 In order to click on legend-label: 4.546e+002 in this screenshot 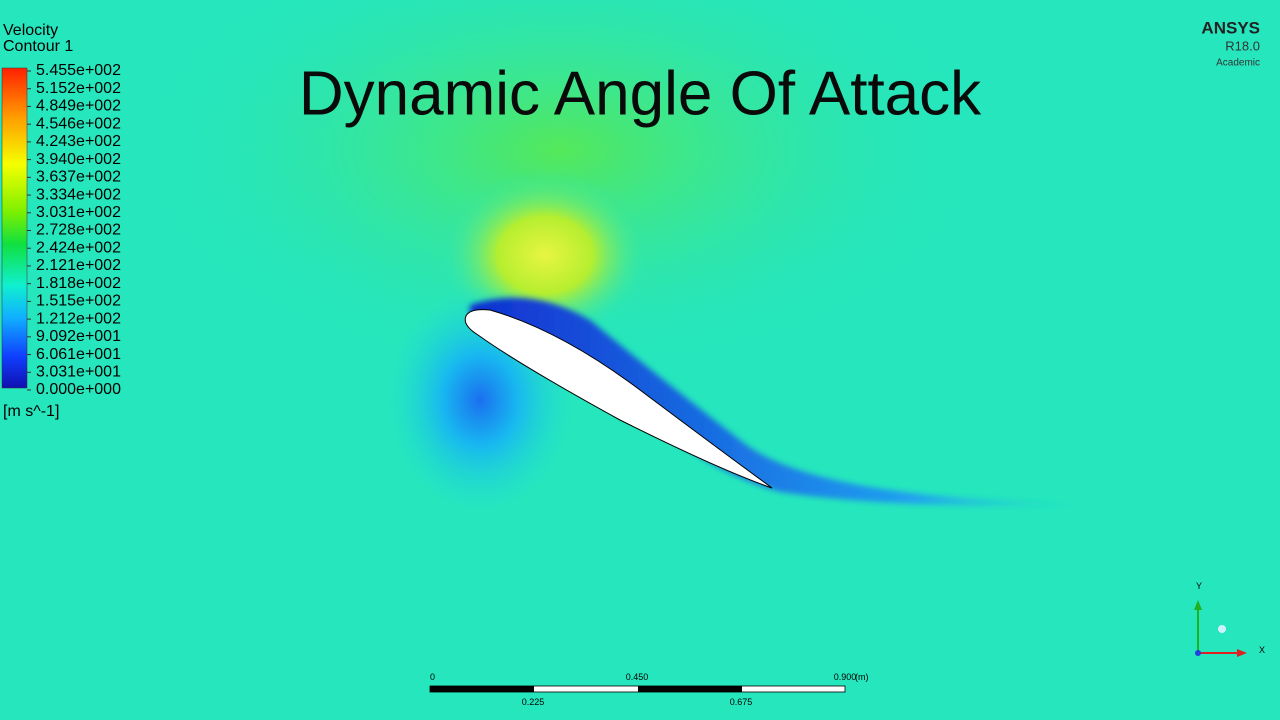, I will do `click(78, 123)`.